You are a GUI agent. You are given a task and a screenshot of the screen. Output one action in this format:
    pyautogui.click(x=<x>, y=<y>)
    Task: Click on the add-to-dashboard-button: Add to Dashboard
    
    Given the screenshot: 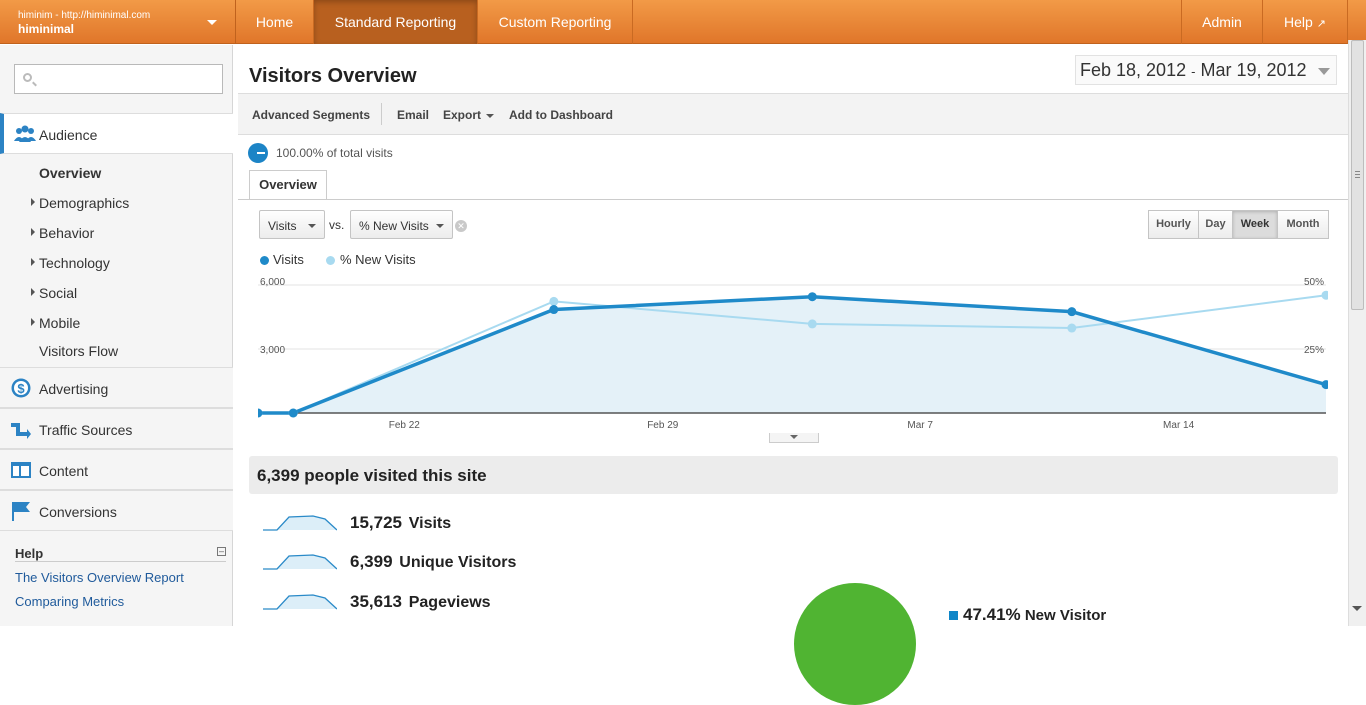 What is the action you would take?
    pyautogui.click(x=561, y=115)
    